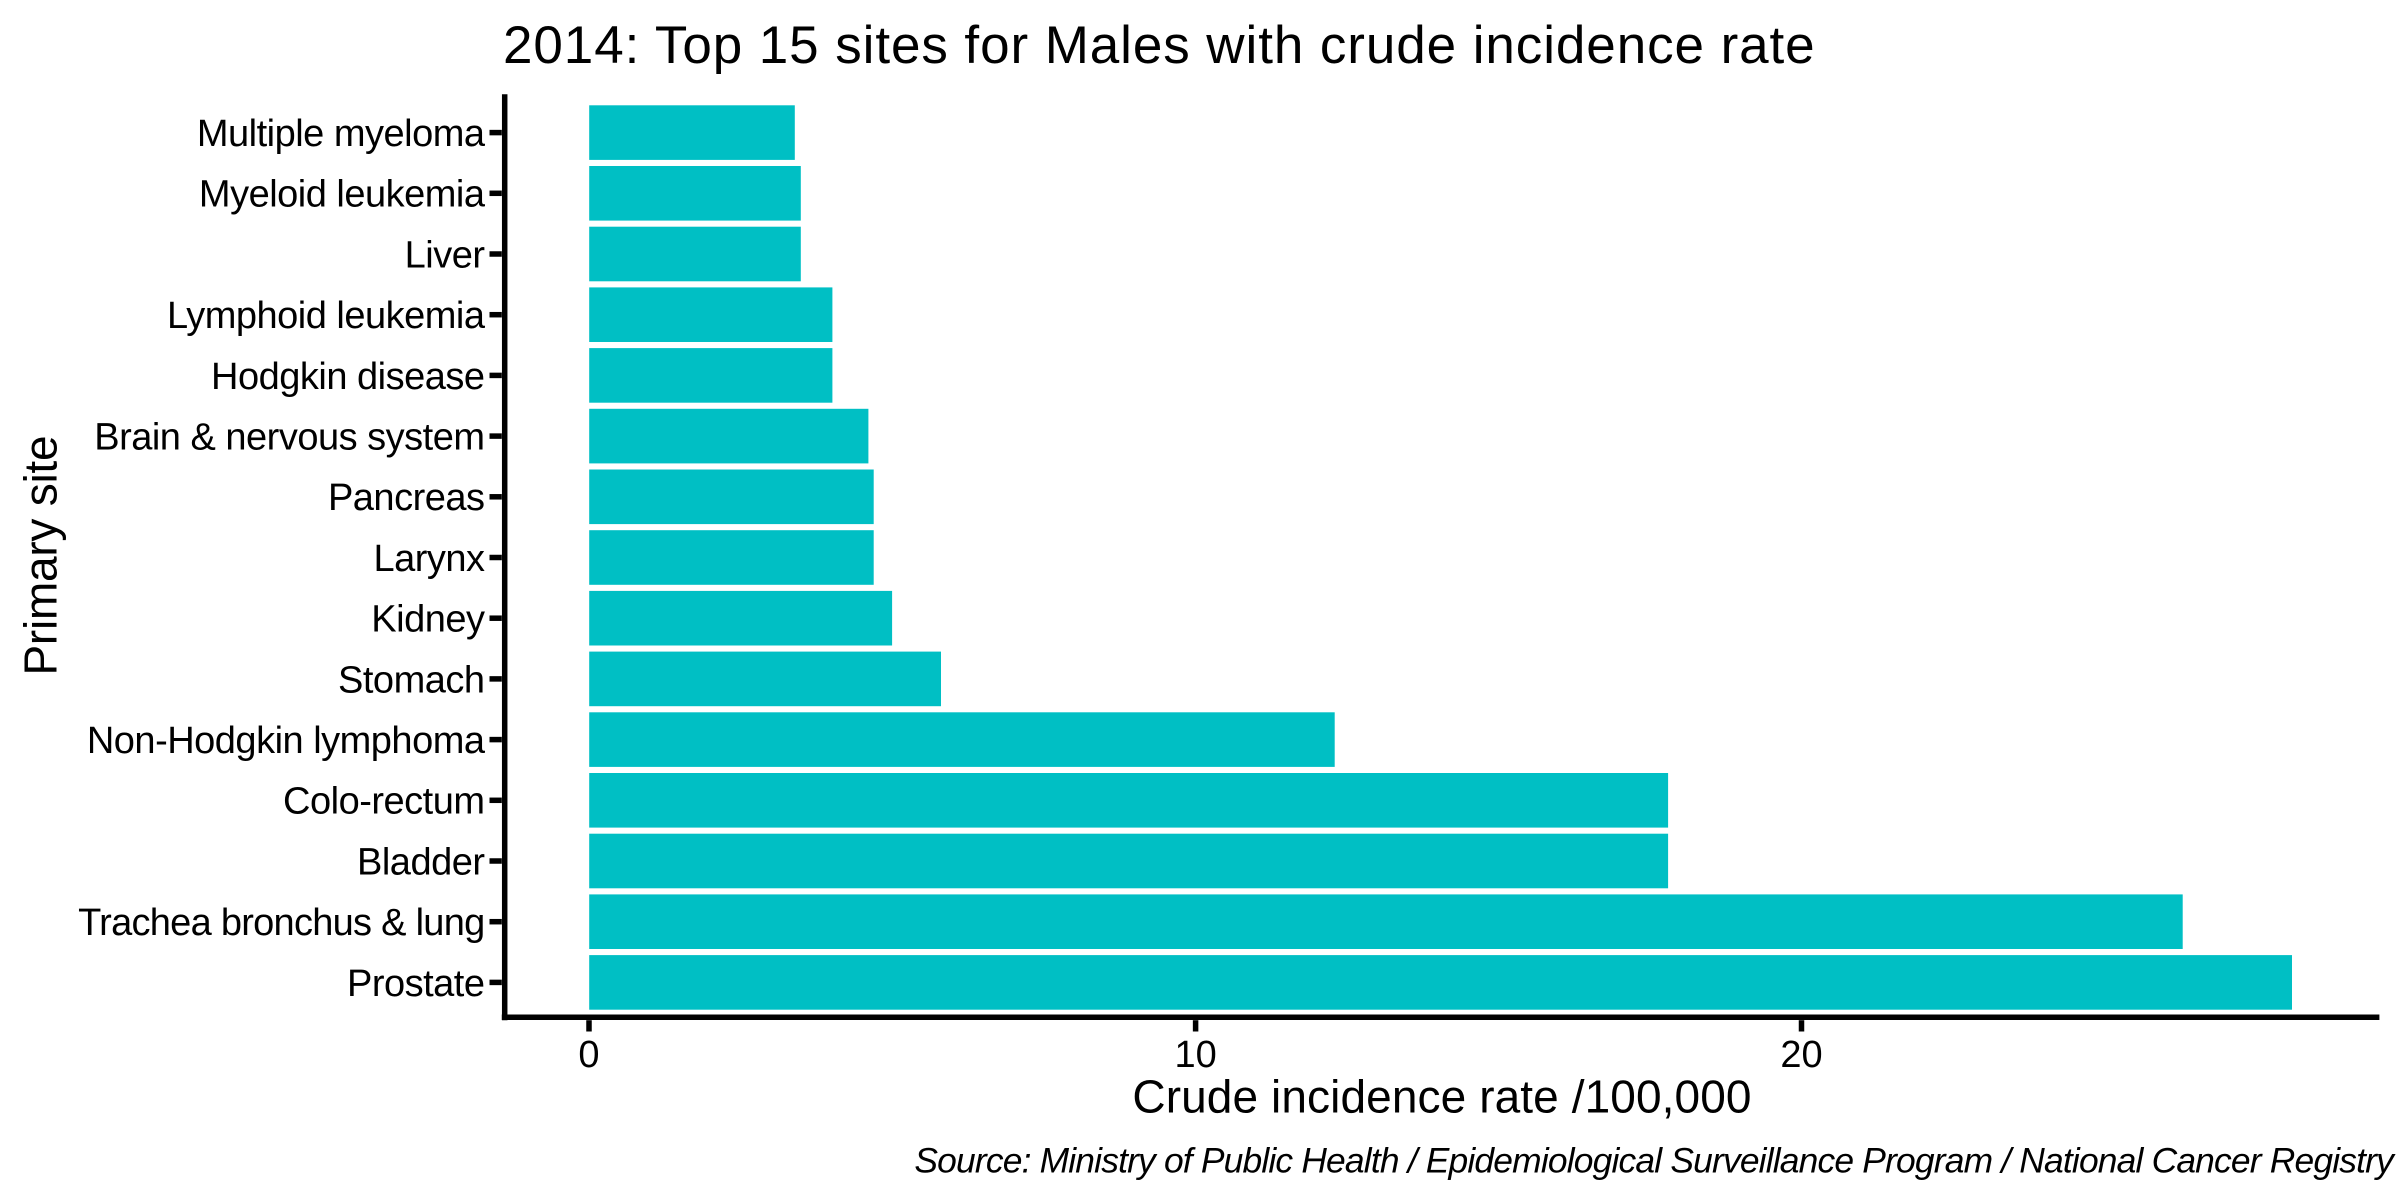 The width and height of the screenshot is (2400, 1200). I want to click on svg-text: 20, so click(1801, 1055).